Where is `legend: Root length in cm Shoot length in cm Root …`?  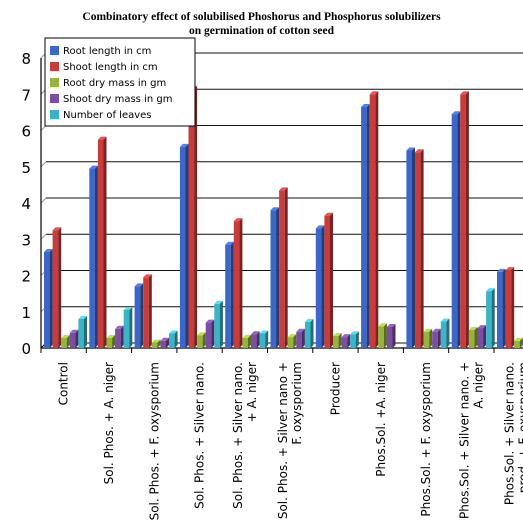 legend: Root length in cm Shoot length in cm Root … is located at coordinates (120, 82).